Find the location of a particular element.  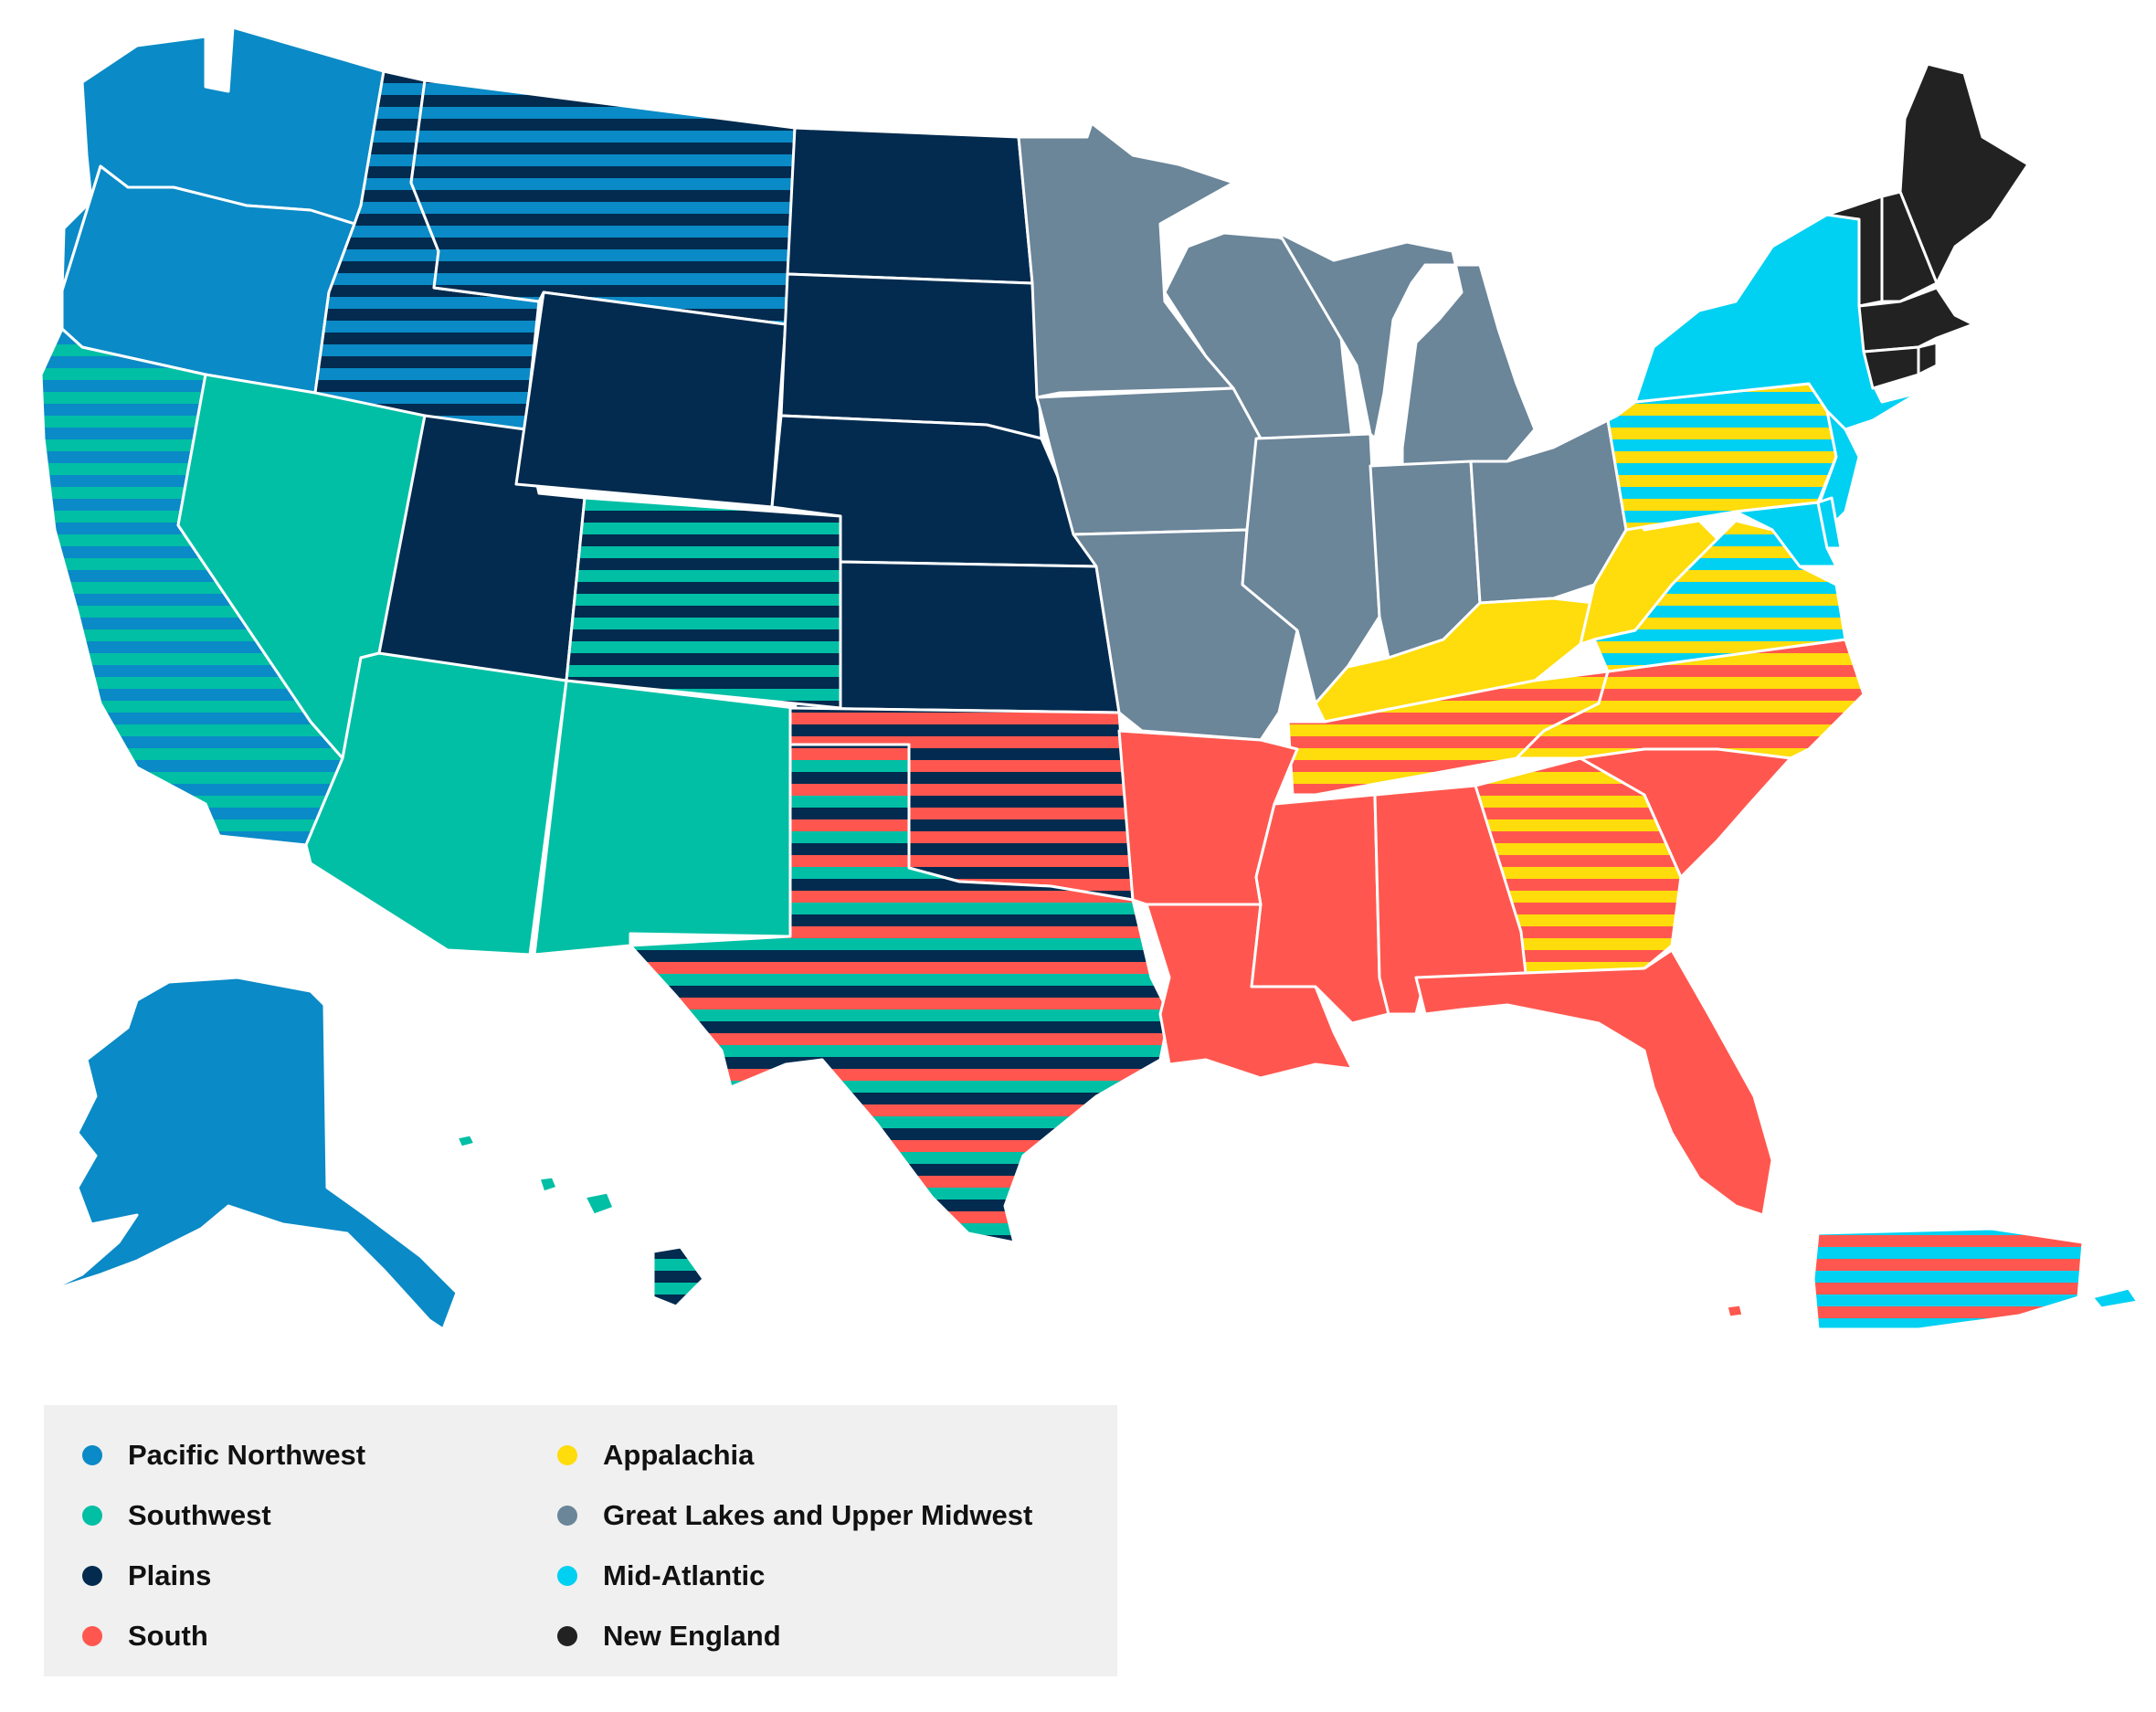

legend-item: New England is located at coordinates (794, 1636).